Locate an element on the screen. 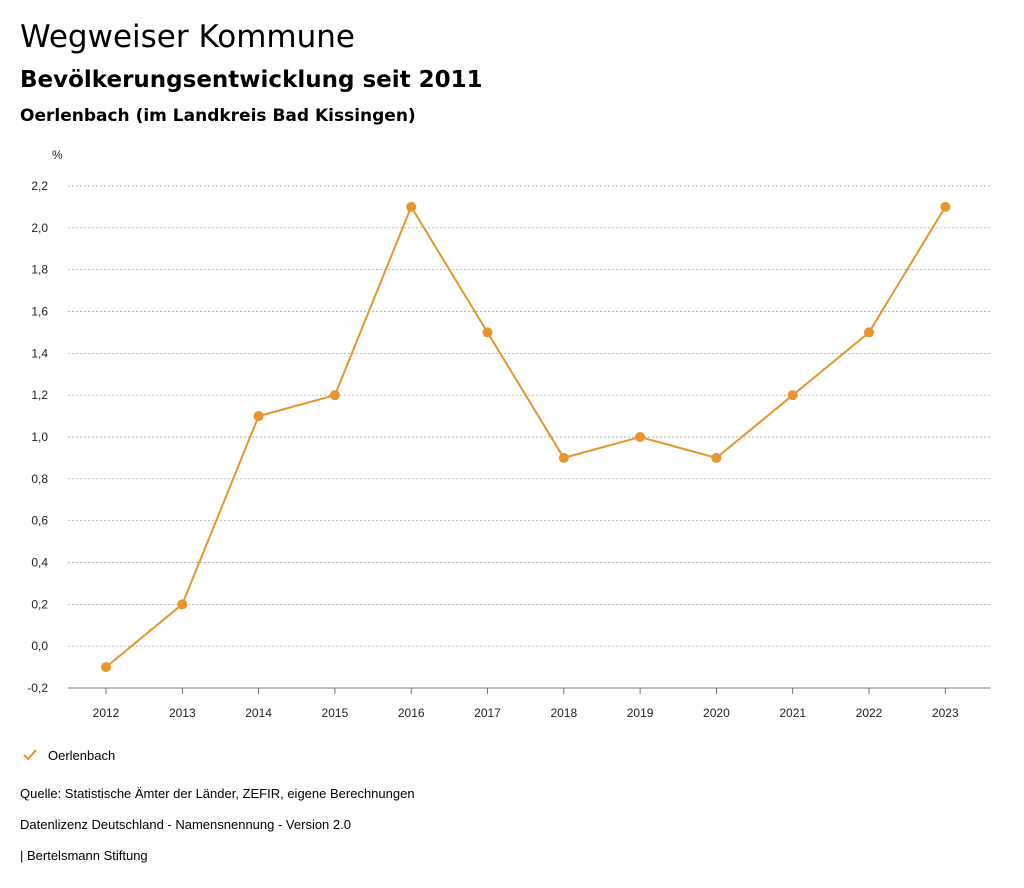 This screenshot has width=1024, height=888. x-tick-label: 2014 is located at coordinates (258, 713).